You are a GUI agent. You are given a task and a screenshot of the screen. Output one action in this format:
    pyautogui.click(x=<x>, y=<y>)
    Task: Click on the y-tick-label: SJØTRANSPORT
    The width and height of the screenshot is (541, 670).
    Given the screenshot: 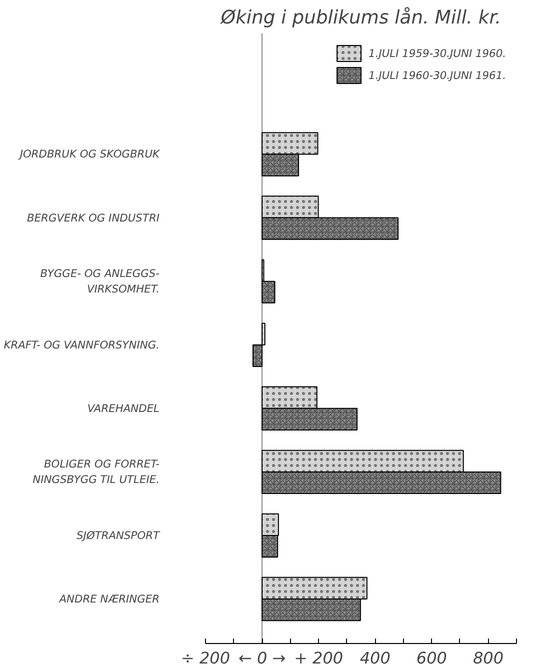 What is the action you would take?
    pyautogui.click(x=118, y=535)
    